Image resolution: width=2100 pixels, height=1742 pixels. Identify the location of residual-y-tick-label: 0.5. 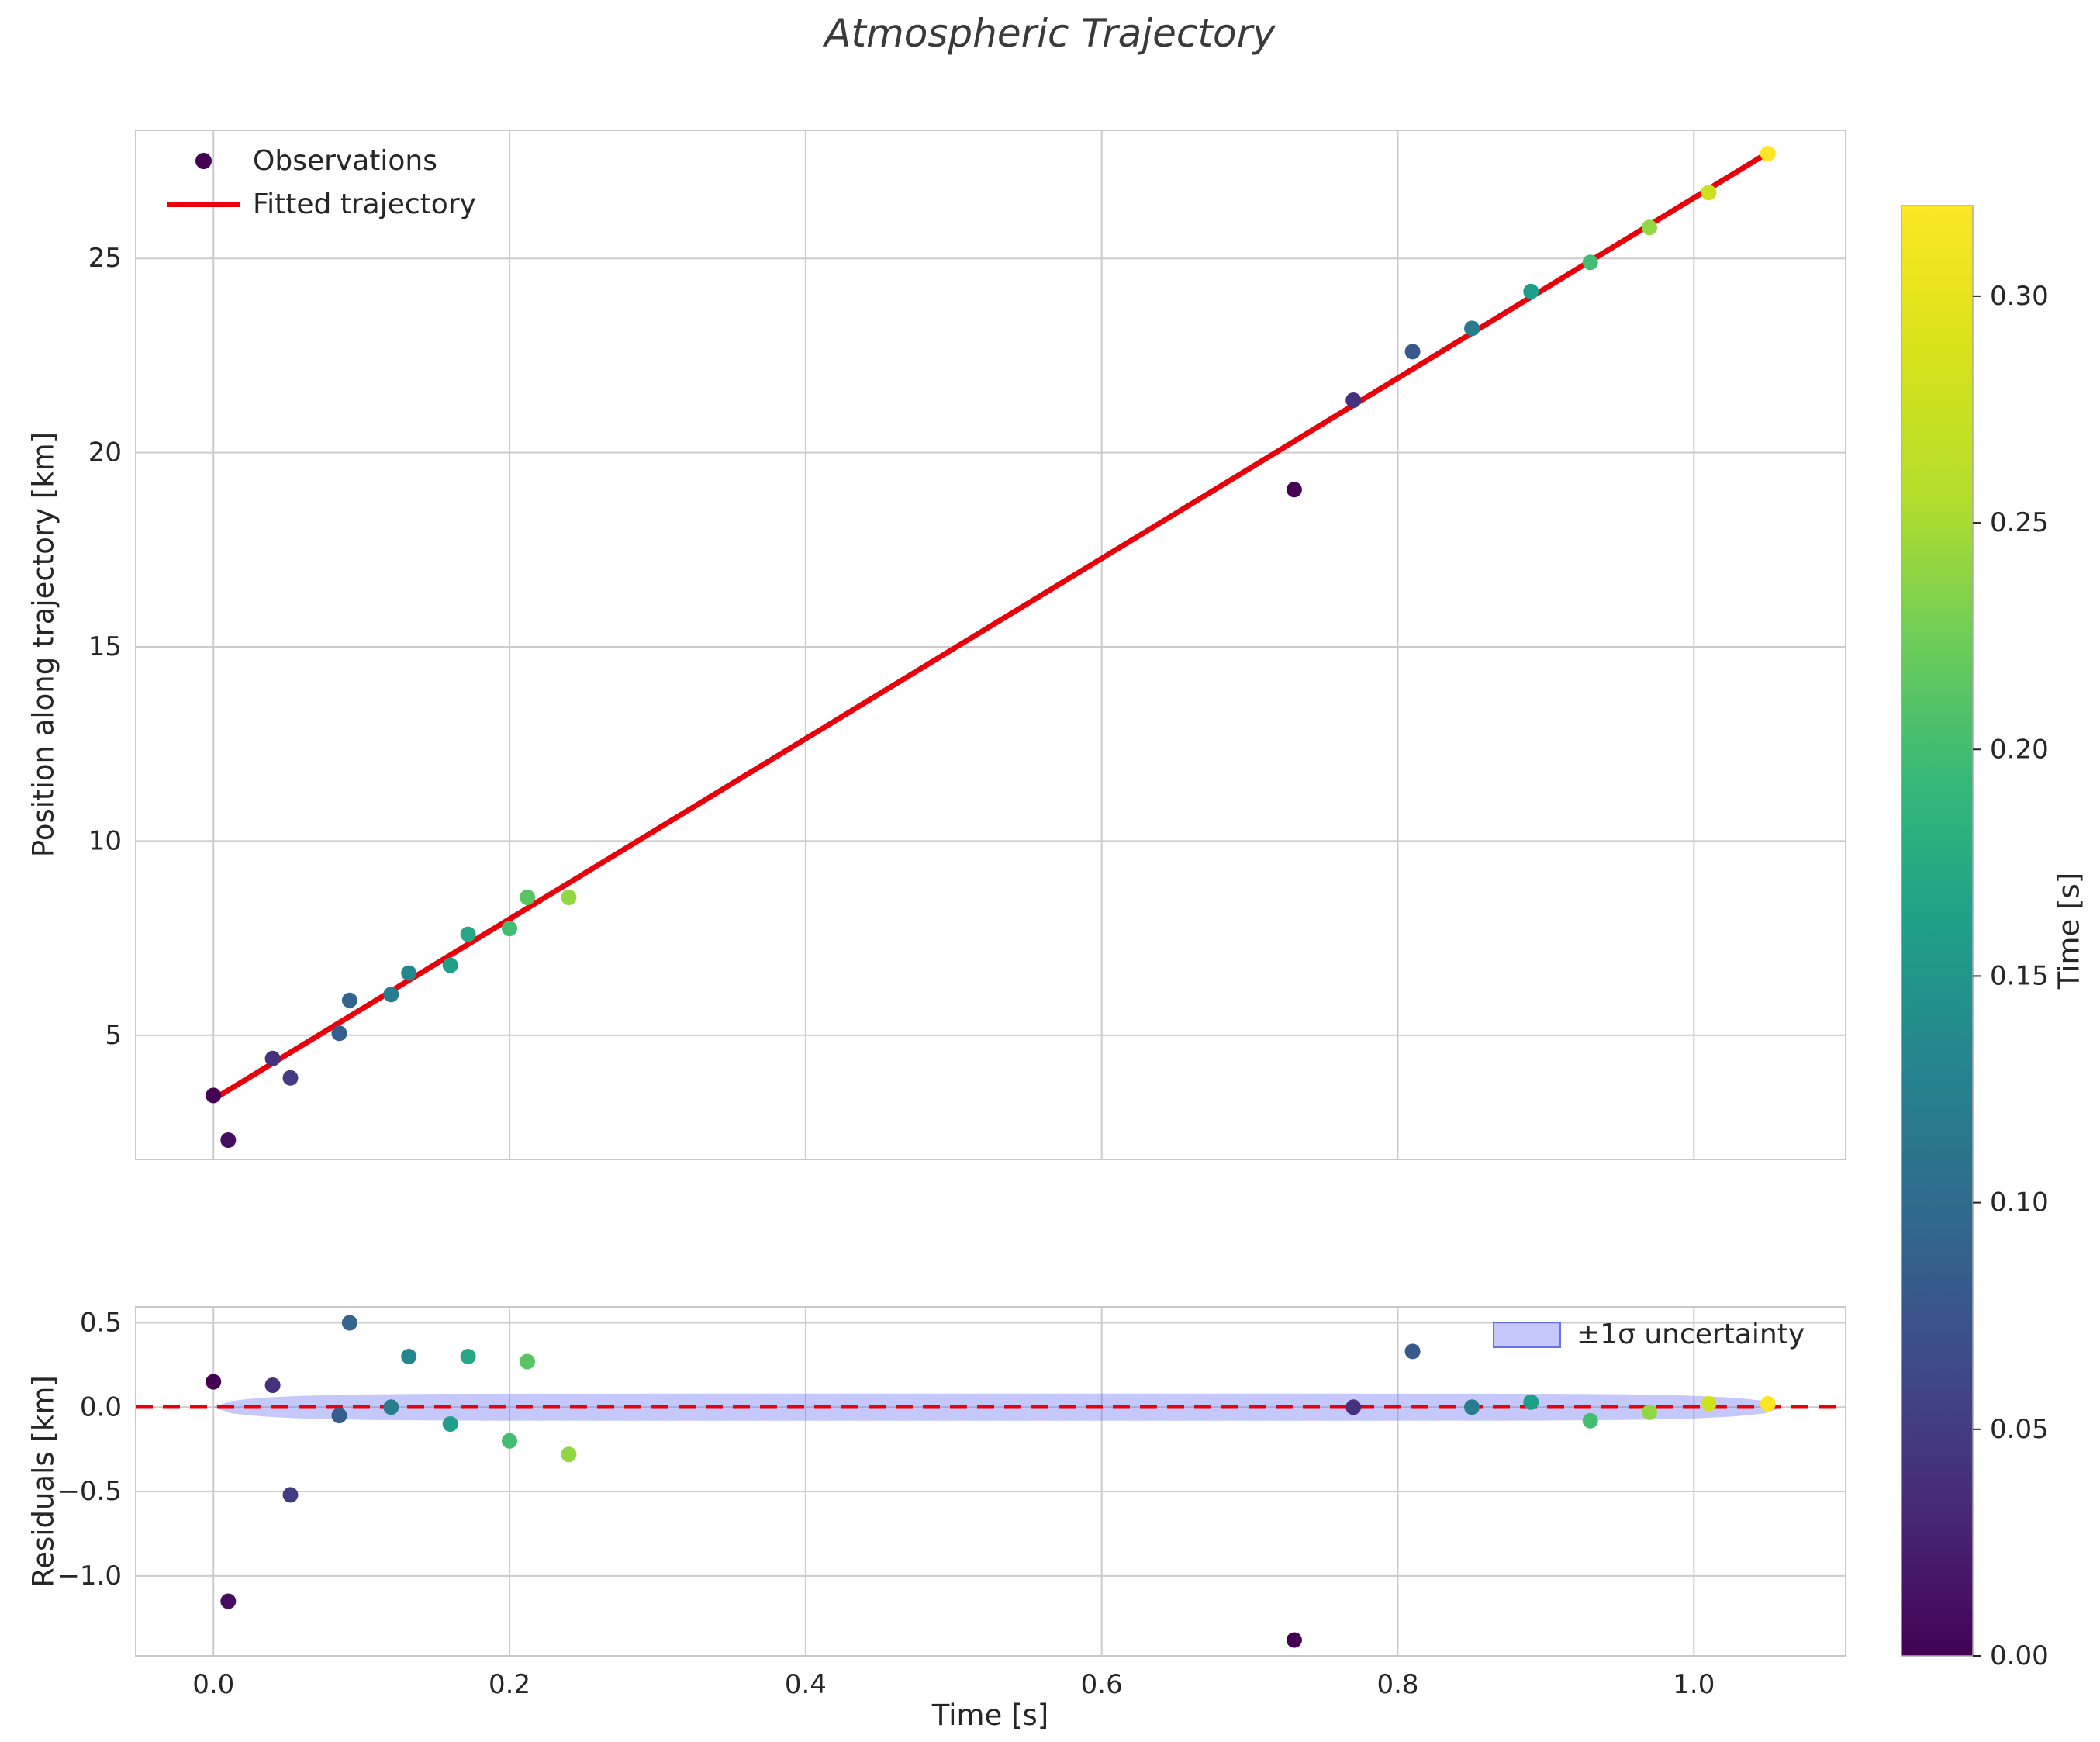
(101, 1322).